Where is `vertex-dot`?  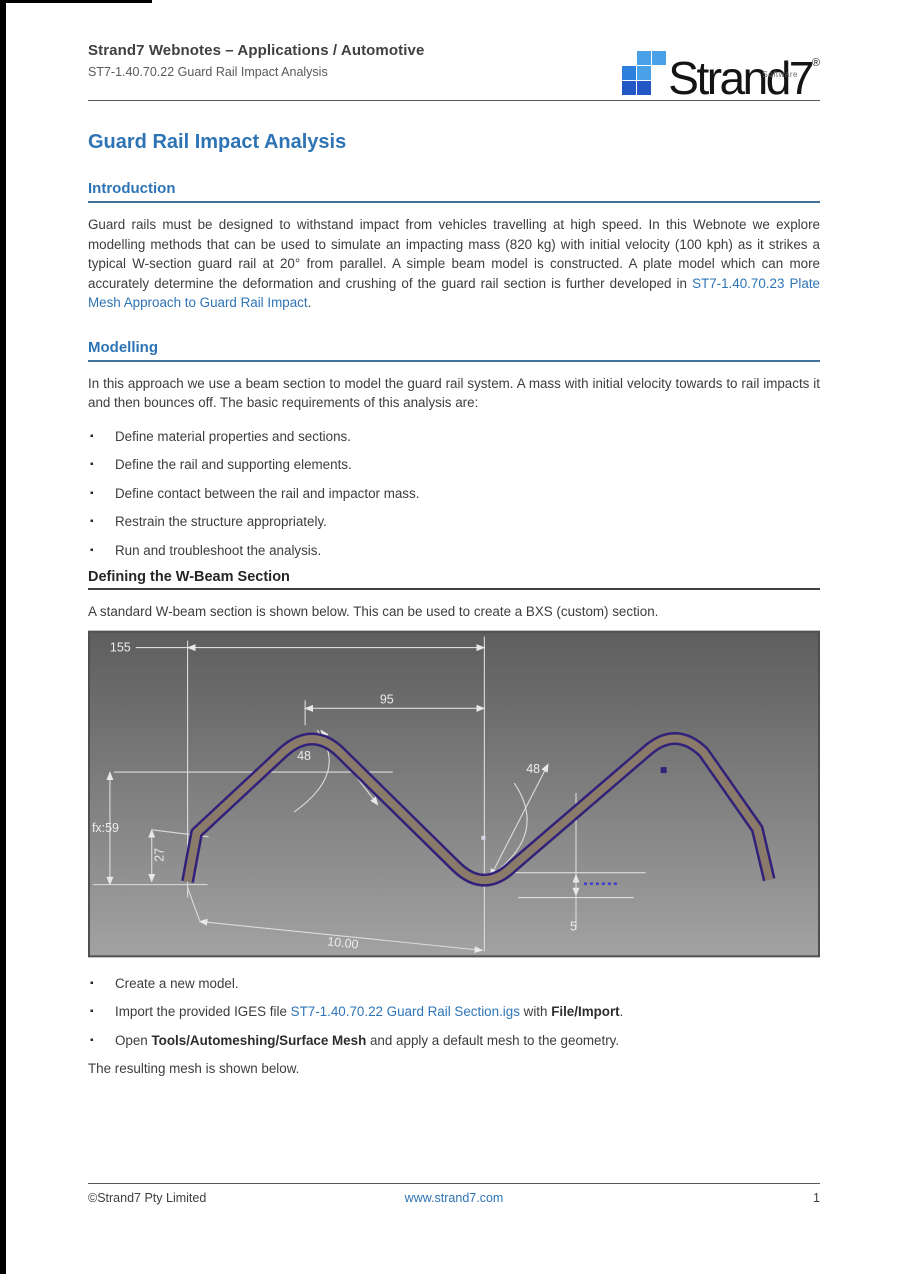 vertex-dot is located at coordinates (663, 769).